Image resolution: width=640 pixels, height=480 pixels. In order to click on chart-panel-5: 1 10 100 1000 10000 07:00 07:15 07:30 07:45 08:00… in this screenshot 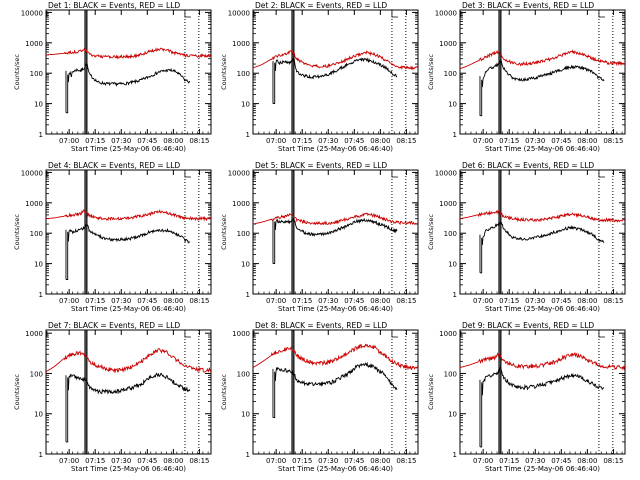, I will do `click(319, 237)`.